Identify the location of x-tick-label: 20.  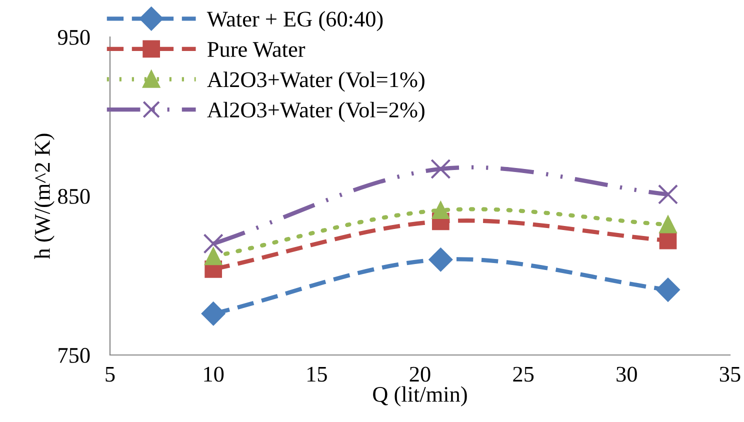
(420, 374).